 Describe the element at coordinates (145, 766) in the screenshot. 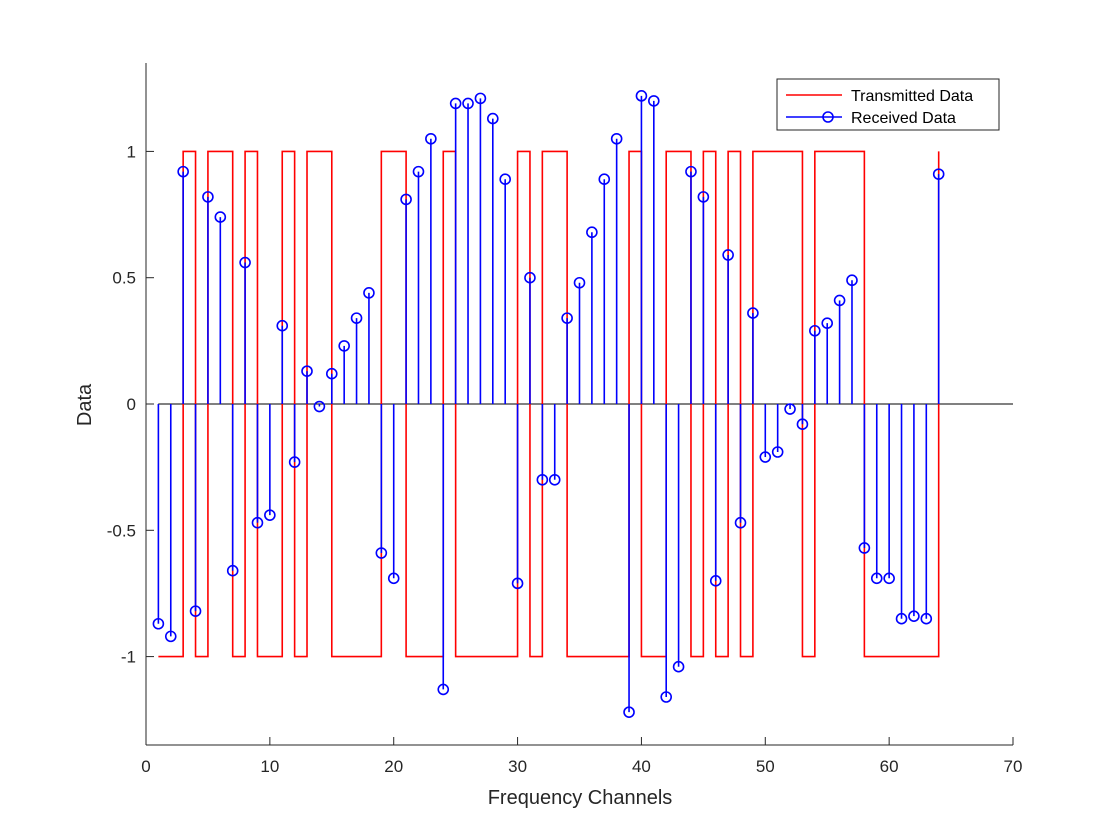

I see `x-tick-label: 0` at that location.